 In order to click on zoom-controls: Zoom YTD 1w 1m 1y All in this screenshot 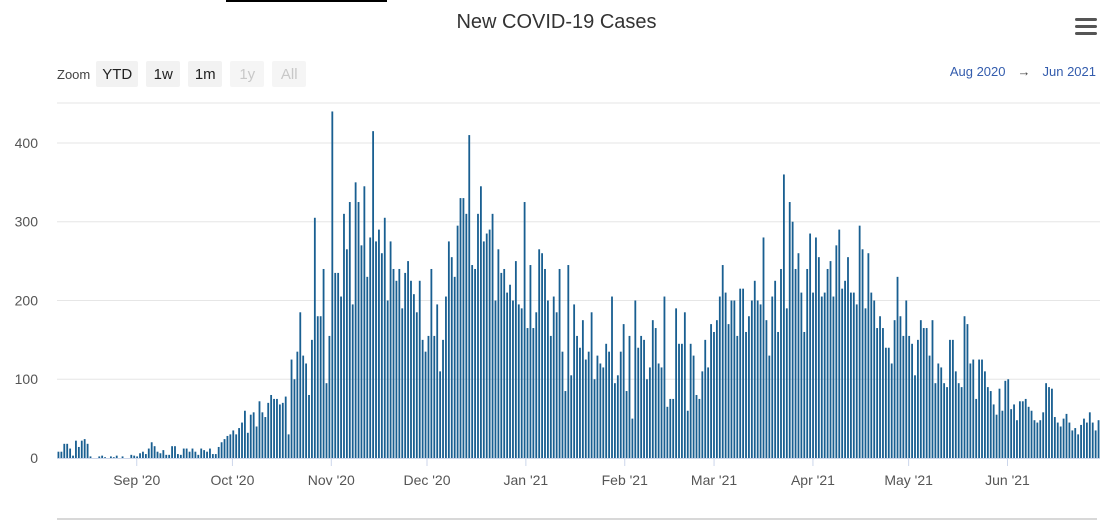, I will do `click(185, 74)`.